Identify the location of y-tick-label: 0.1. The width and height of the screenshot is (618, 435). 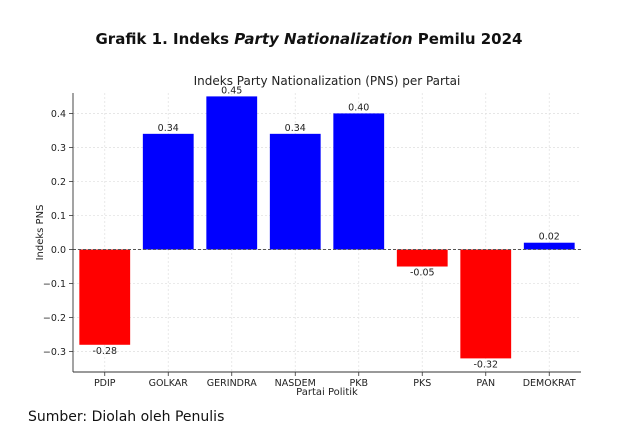
(58, 216).